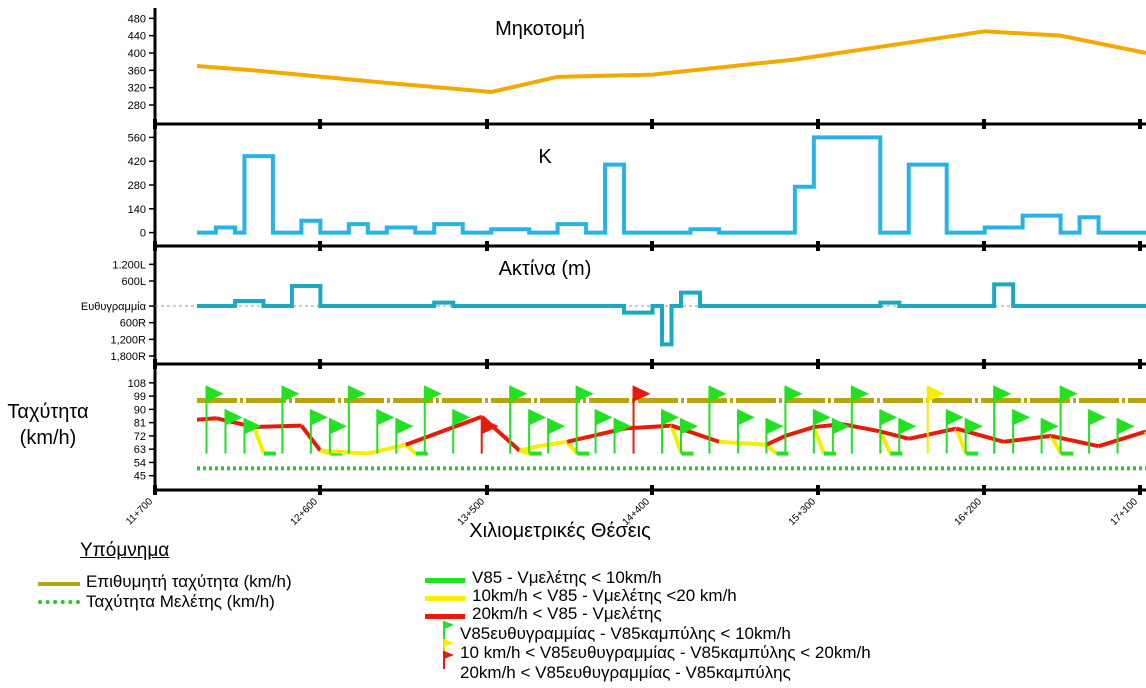 The image size is (1146, 688). What do you see at coordinates (671, 314) in the screenshot?
I see `radius-series-line` at bounding box center [671, 314].